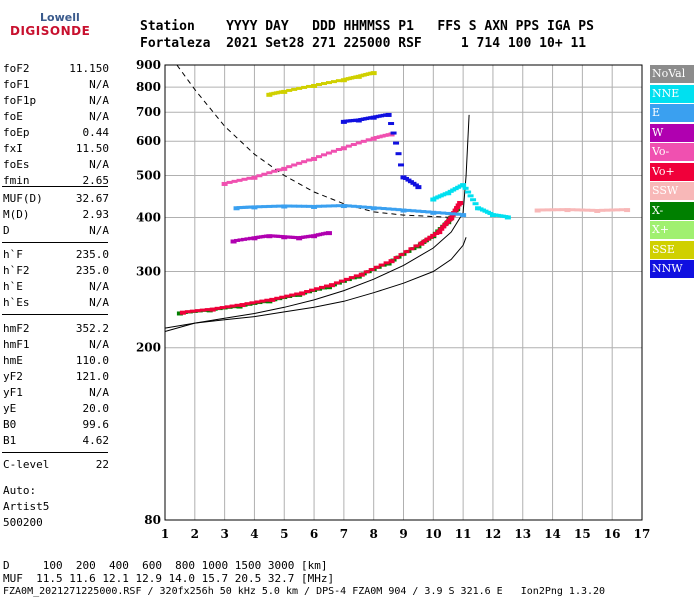 The image size is (700, 600). I want to click on param-row-foep: foEp 0.44, so click(56, 134).